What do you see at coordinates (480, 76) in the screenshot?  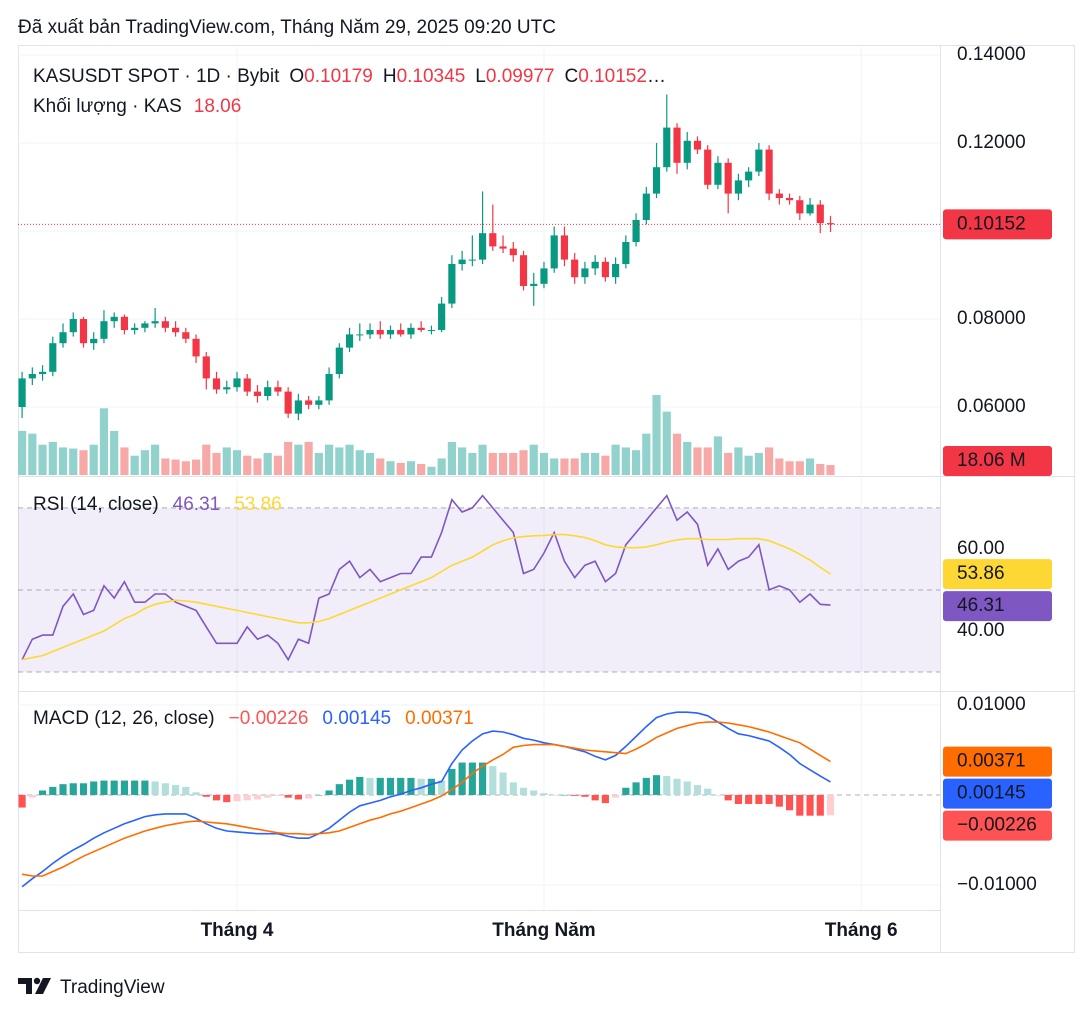 I see `legend-item: L` at bounding box center [480, 76].